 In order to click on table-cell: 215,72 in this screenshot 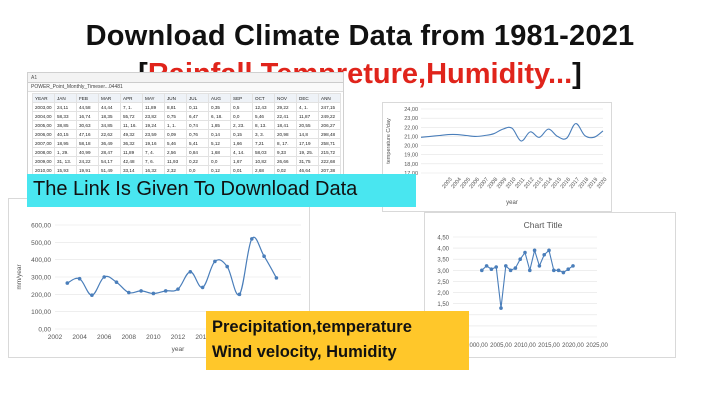, I will do `click(329, 152)`.